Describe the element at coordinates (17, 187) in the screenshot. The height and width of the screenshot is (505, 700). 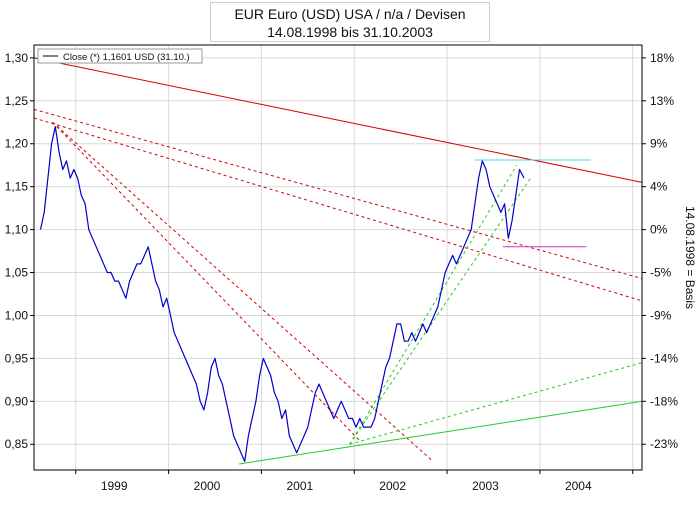
I see `y-tick-label: 1,15` at that location.